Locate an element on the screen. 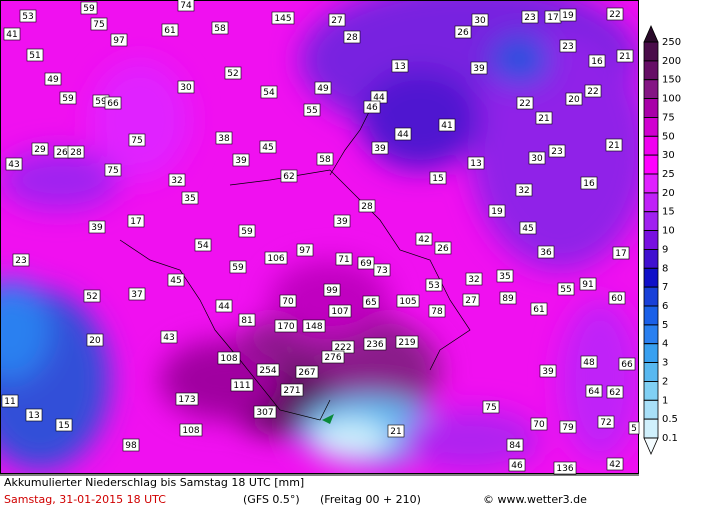  label-value: 41 is located at coordinates (446, 126).